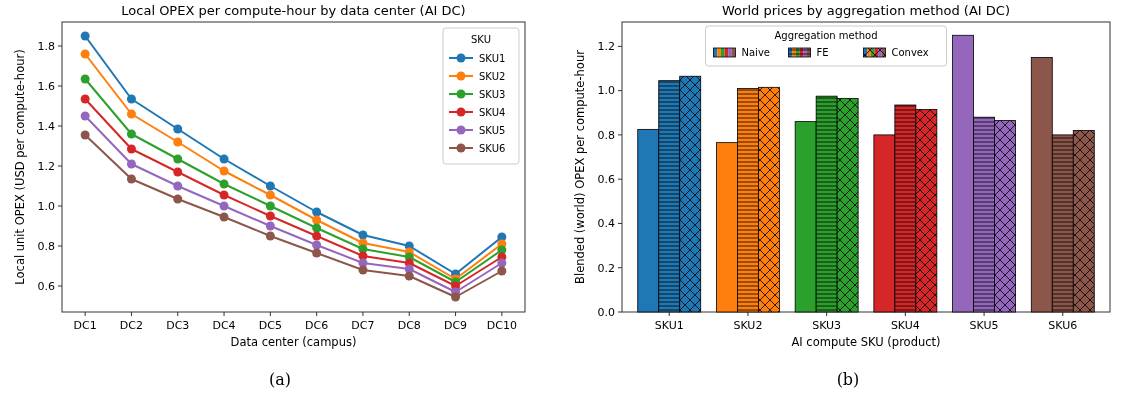  Describe the element at coordinates (317, 325) in the screenshot. I see `x-tick-label: DC6` at that location.